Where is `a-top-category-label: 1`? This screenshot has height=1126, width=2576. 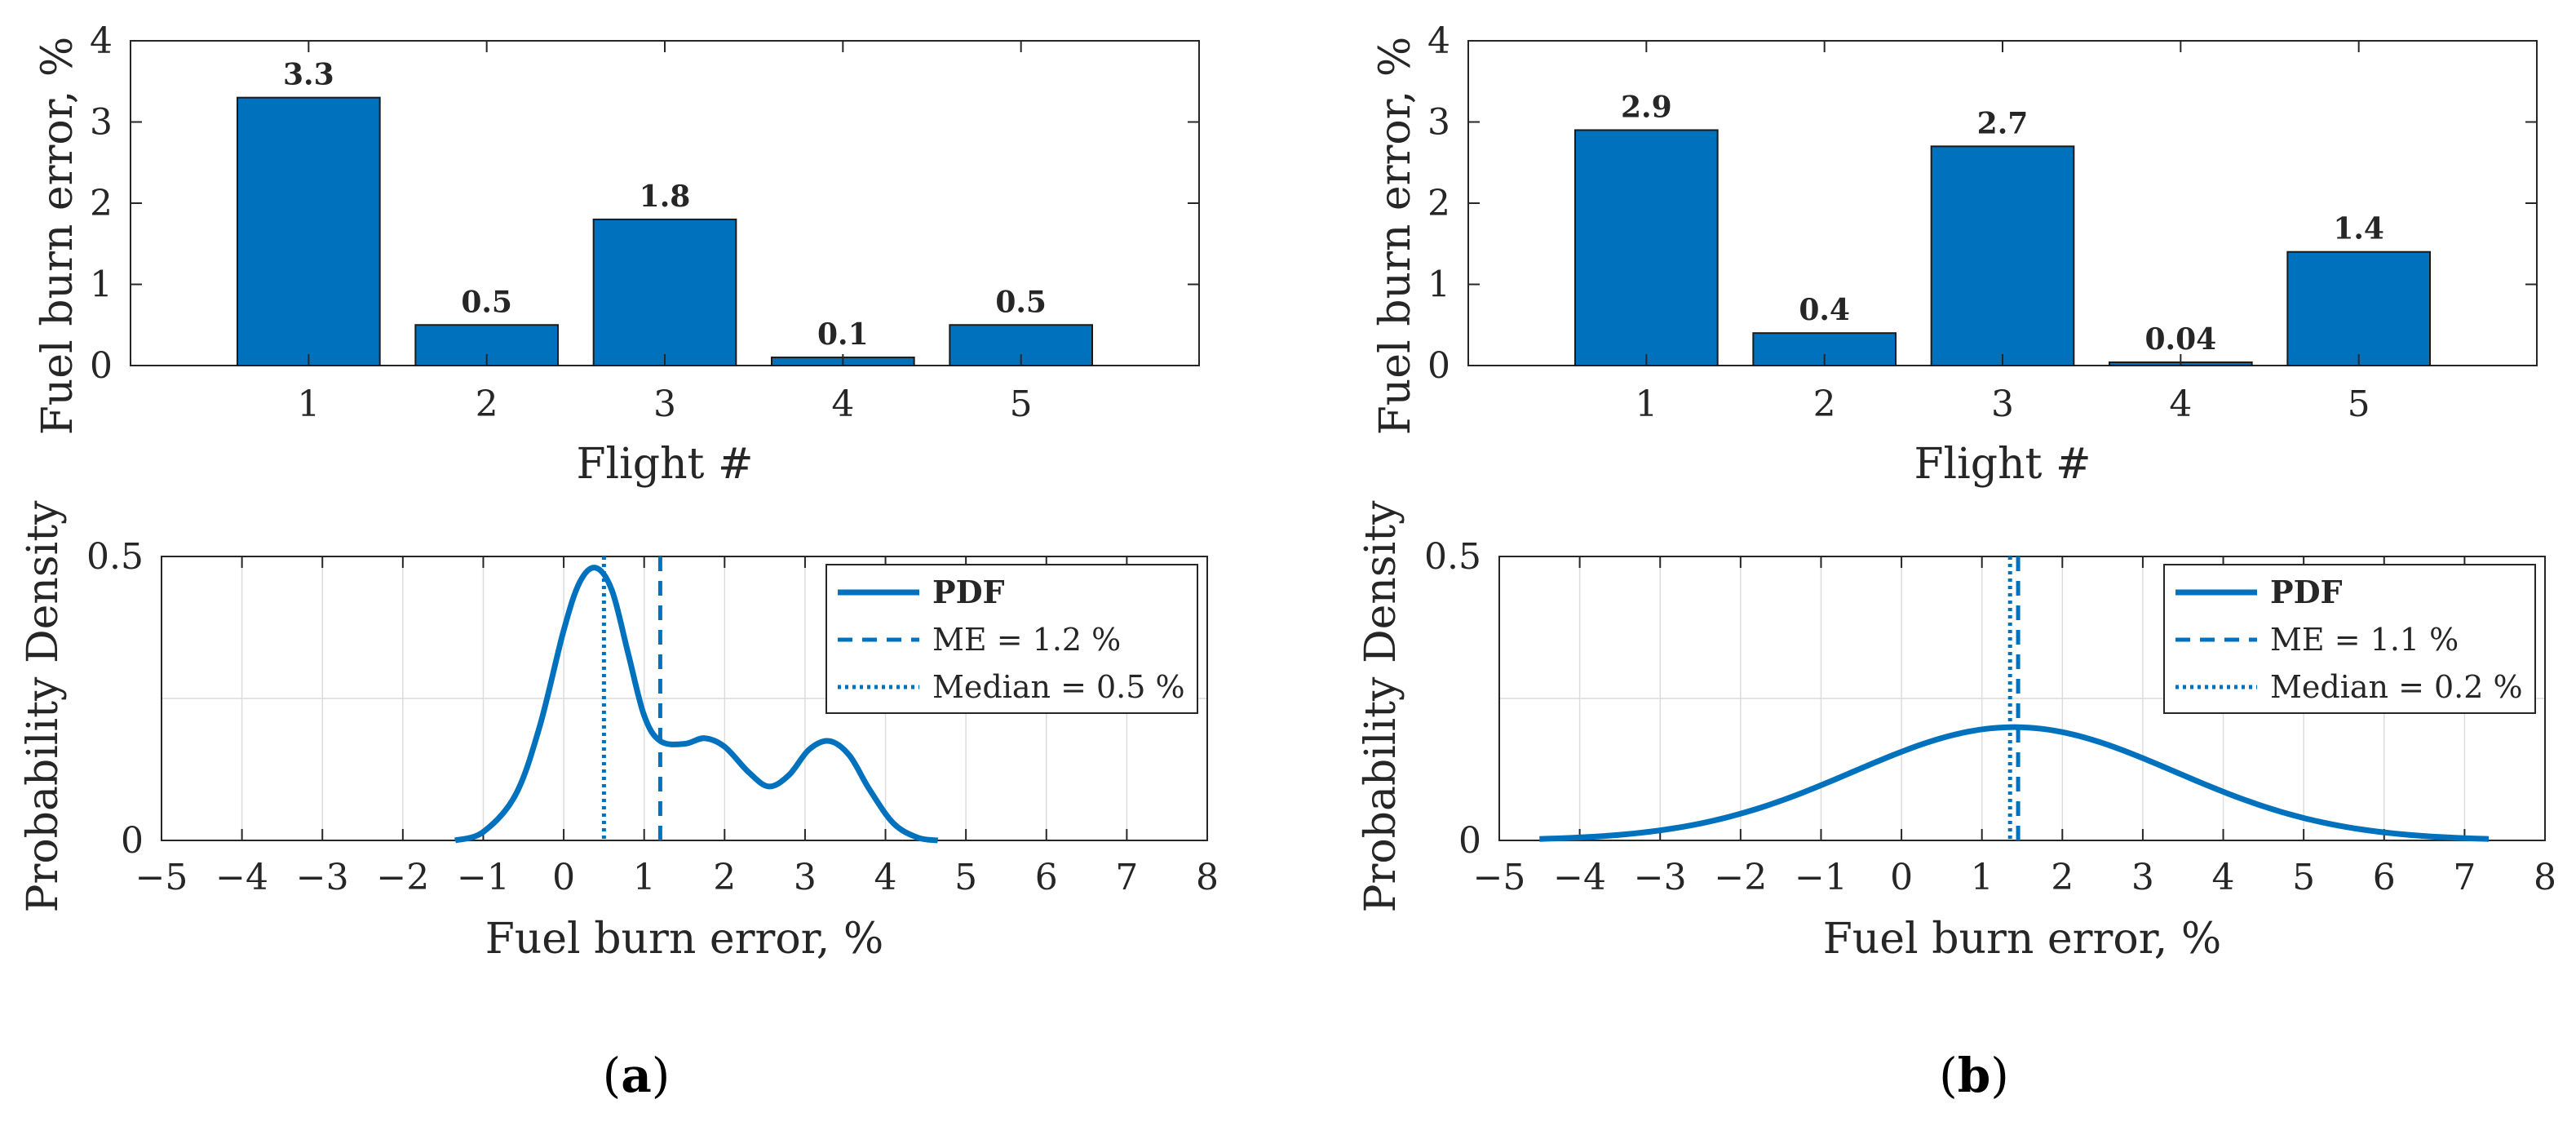 a-top-category-label: 1 is located at coordinates (308, 404).